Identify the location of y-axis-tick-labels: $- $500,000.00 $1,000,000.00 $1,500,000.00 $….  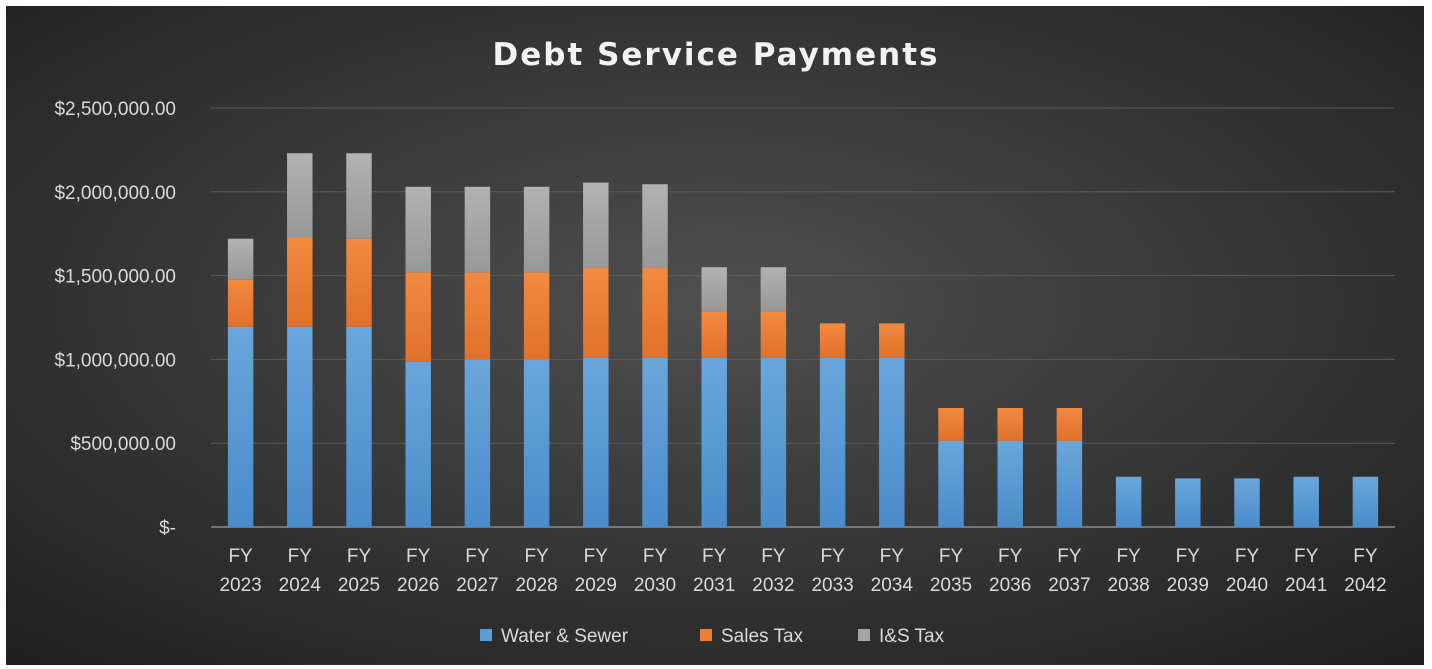
(115, 319).